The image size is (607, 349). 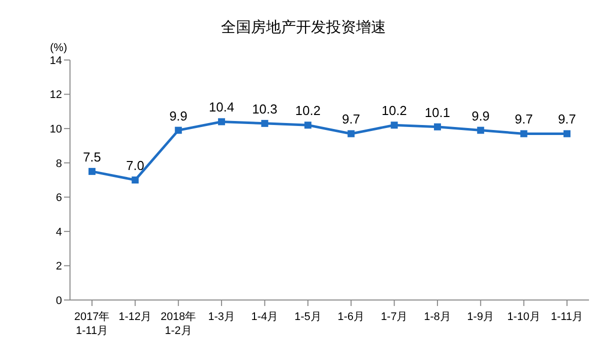 What do you see at coordinates (394, 317) in the screenshot?
I see `x-tick-label: 1-7月` at bounding box center [394, 317].